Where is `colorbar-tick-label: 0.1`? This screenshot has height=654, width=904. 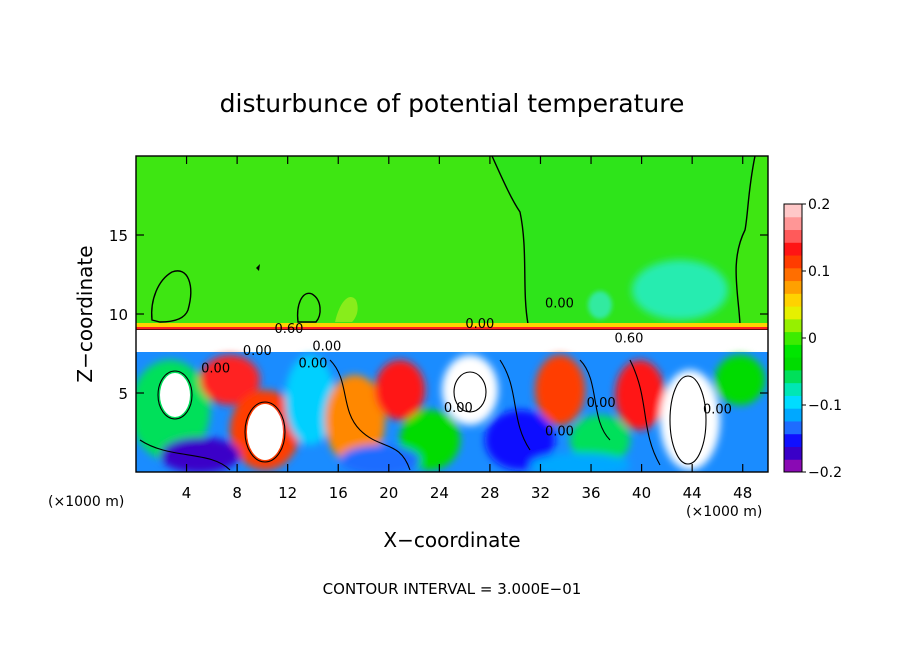
colorbar-tick-label: 0.1 is located at coordinates (819, 272).